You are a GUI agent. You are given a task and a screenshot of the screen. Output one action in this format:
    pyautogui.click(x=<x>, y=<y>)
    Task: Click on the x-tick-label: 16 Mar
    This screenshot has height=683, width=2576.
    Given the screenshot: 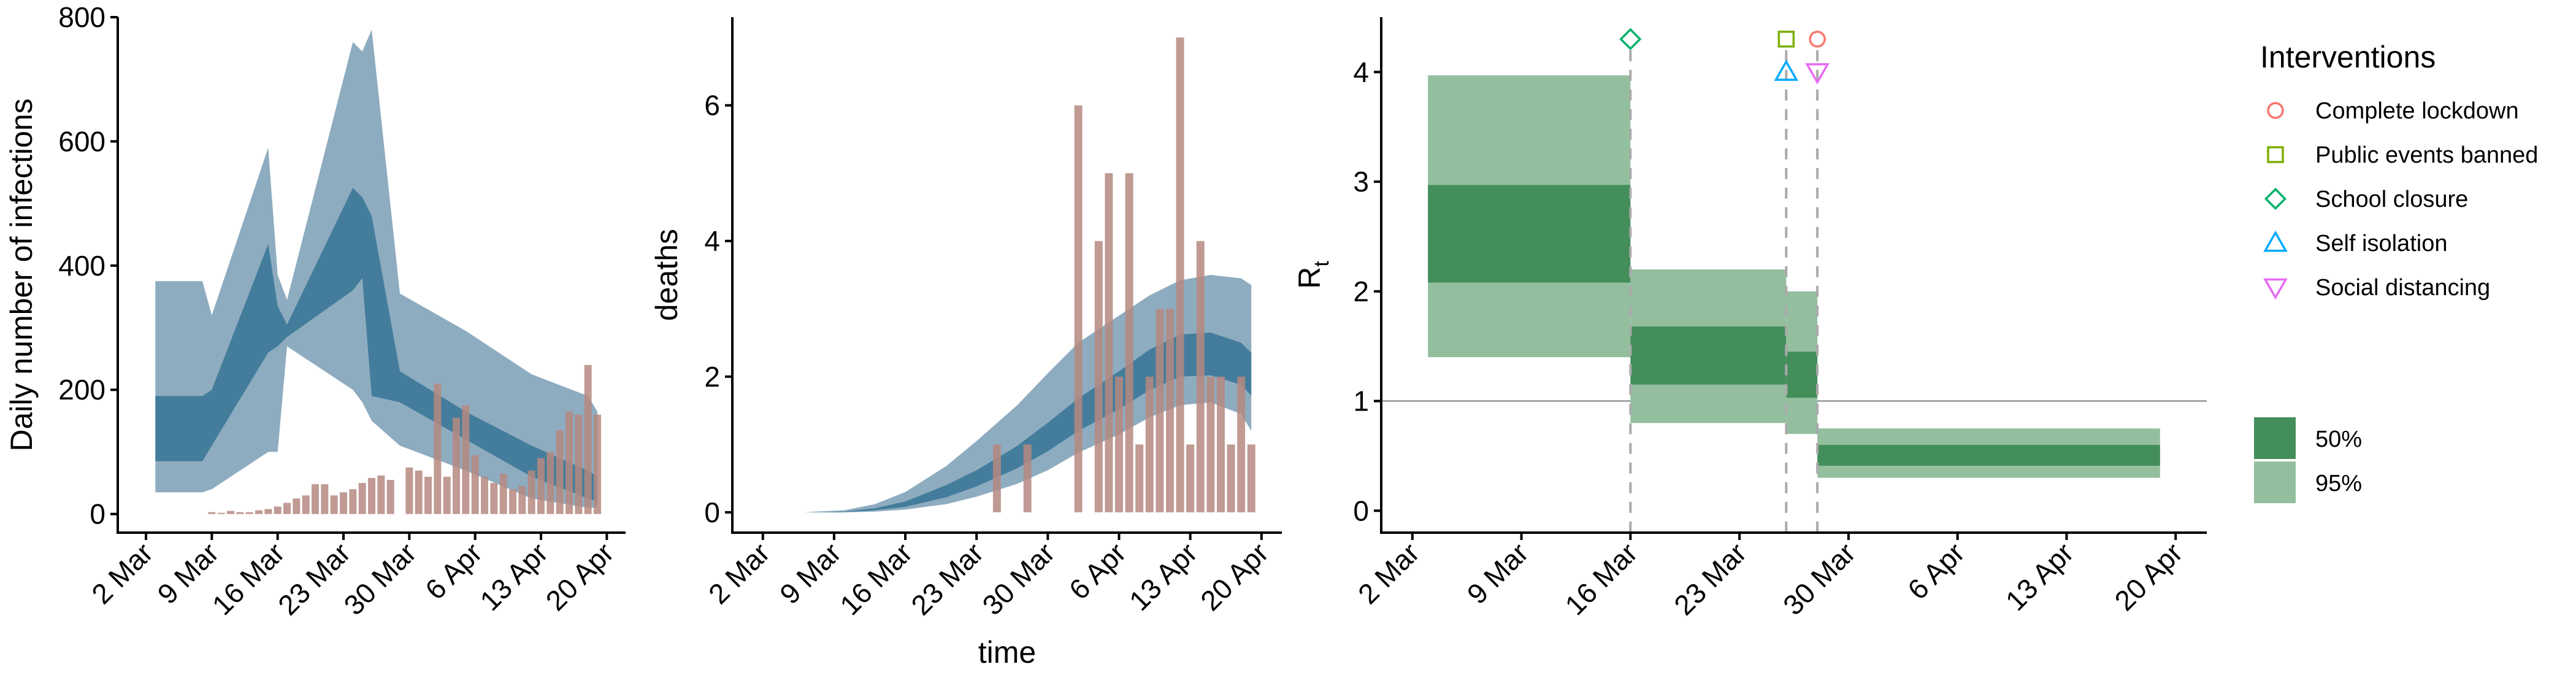 What is the action you would take?
    pyautogui.click(x=876, y=578)
    